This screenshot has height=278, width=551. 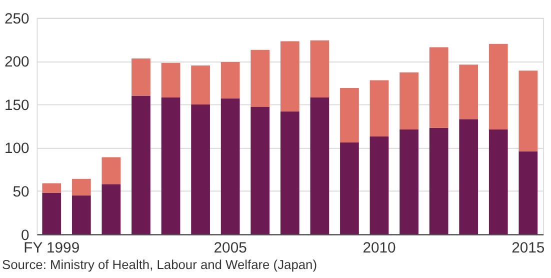 I want to click on x-tick-label: FY 1999, so click(x=52, y=248).